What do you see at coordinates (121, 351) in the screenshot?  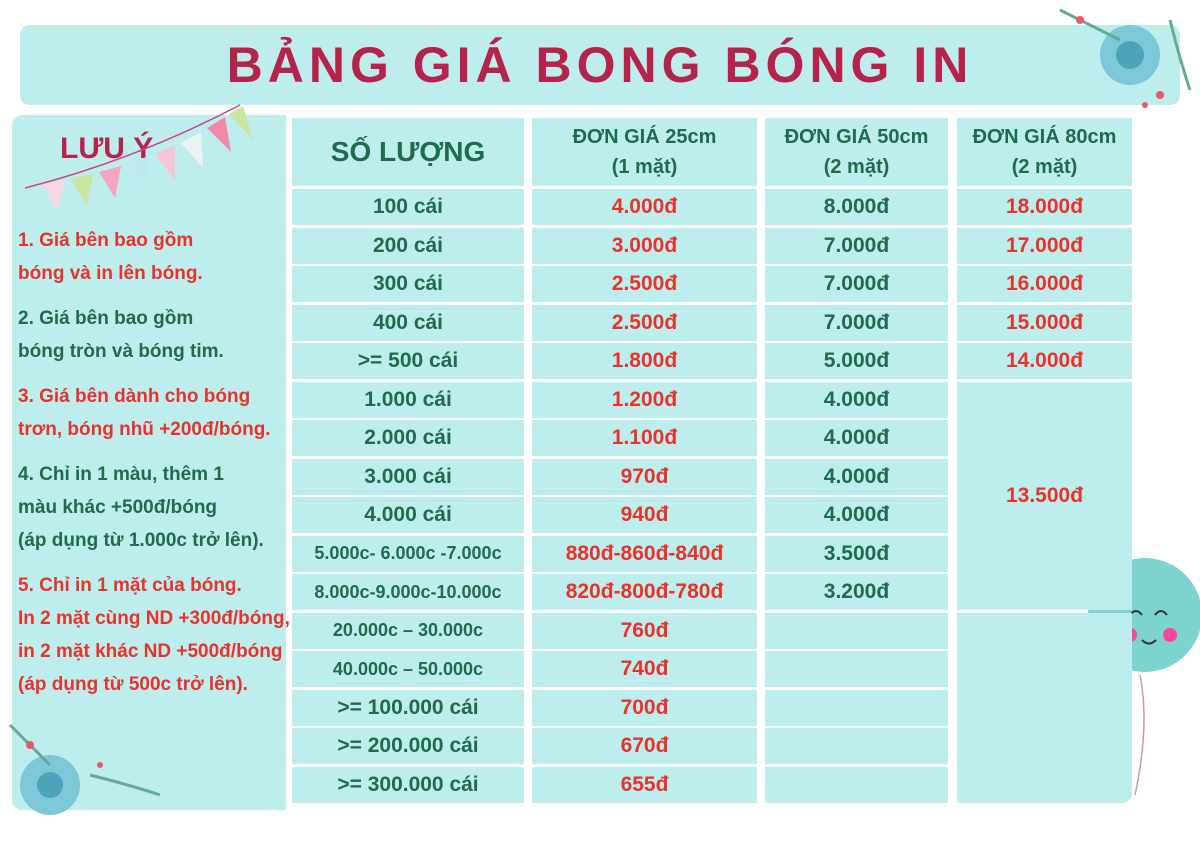 I see `note-line: bóng tròn và bóng tim.` at bounding box center [121, 351].